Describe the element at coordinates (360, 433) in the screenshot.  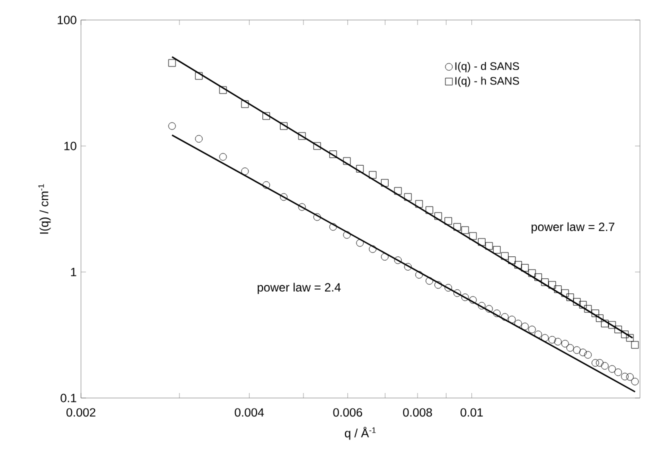
I see `x-axis-title: q / Å$^{-1}$` at that location.